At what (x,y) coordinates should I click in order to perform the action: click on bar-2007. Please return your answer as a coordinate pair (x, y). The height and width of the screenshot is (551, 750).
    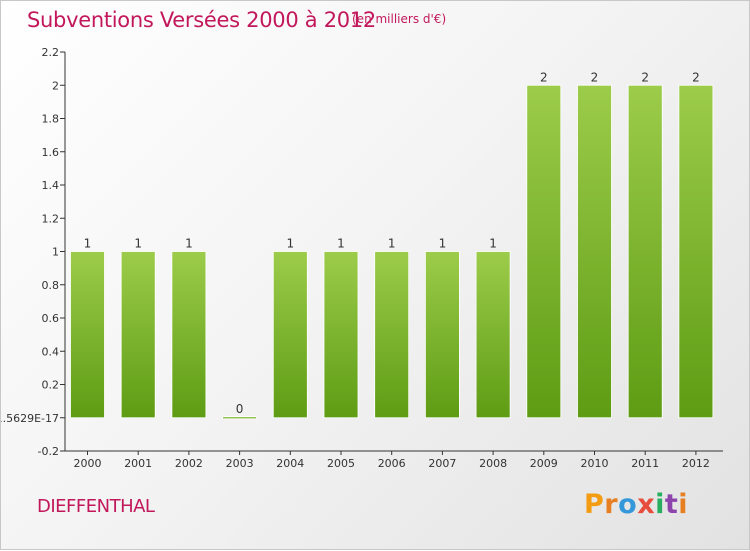
    Looking at the image, I should click on (442, 335).